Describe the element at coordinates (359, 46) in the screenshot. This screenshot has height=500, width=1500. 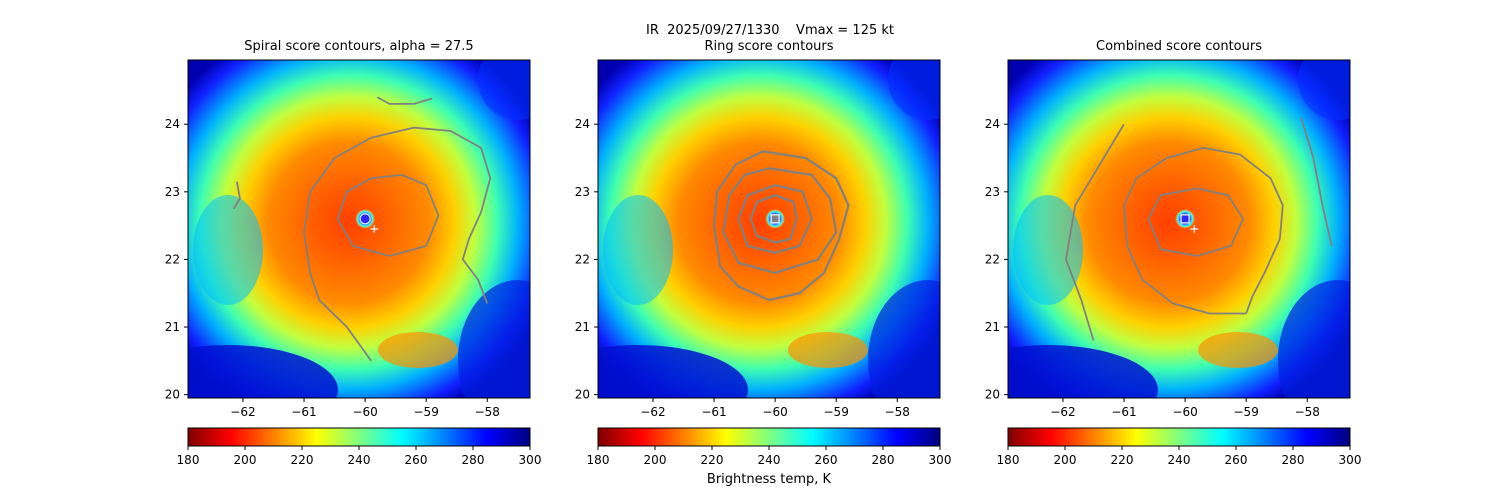
I see `panel-title-spiral: Spiral score contours, alpha = 27.5` at that location.